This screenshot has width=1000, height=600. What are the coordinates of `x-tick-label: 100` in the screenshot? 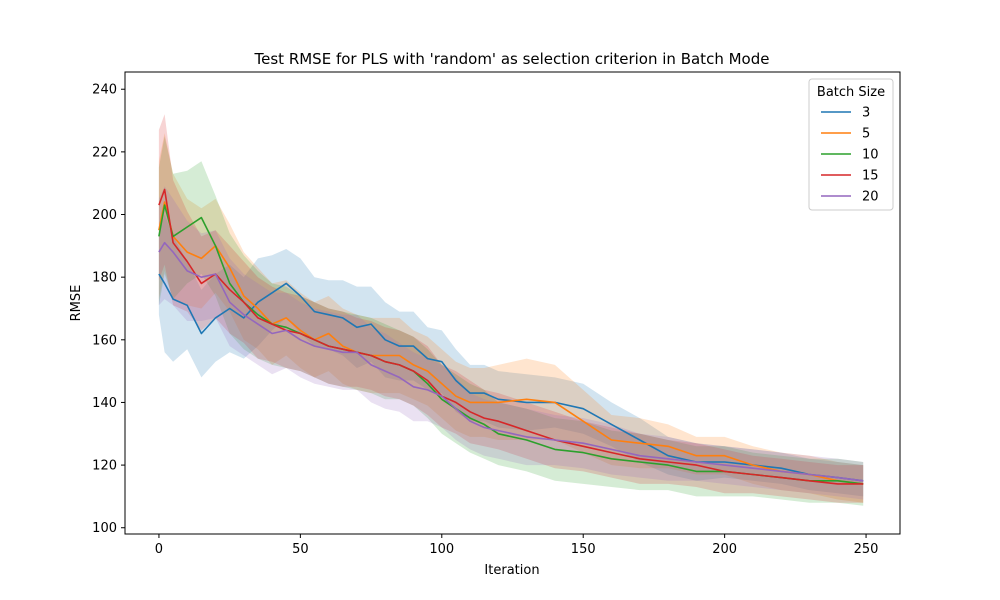 It's located at (441, 549).